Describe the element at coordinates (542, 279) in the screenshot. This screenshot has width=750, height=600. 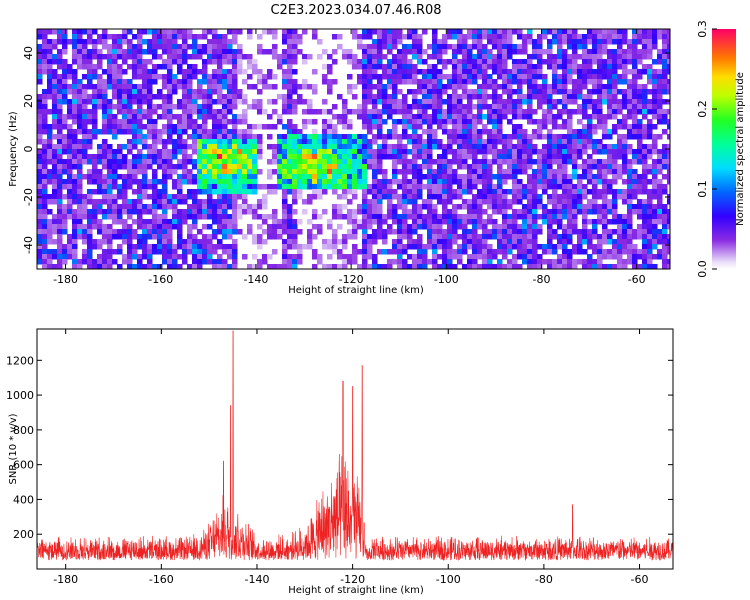
I see `spectrogram-x-tick-label: -80` at that location.